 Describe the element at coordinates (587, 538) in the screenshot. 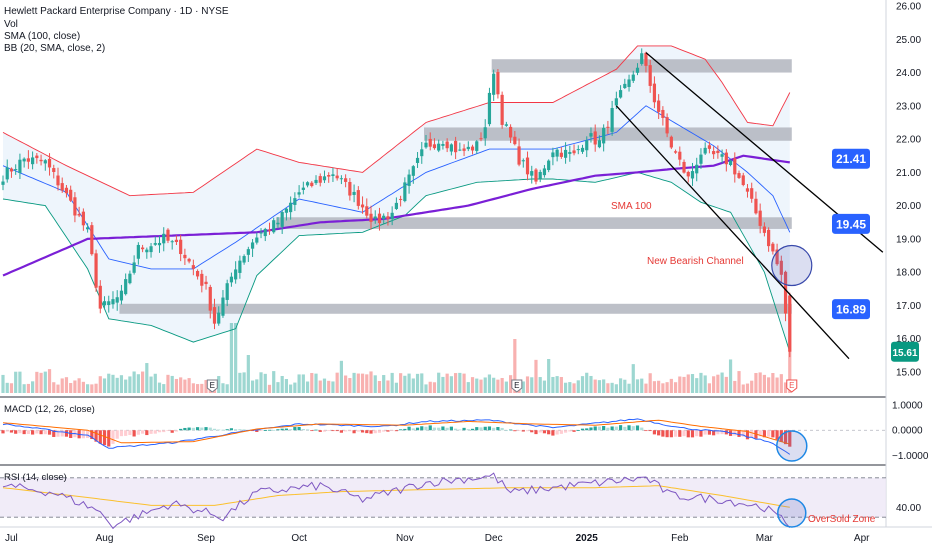

I see `time-axis-tick: 2025` at that location.